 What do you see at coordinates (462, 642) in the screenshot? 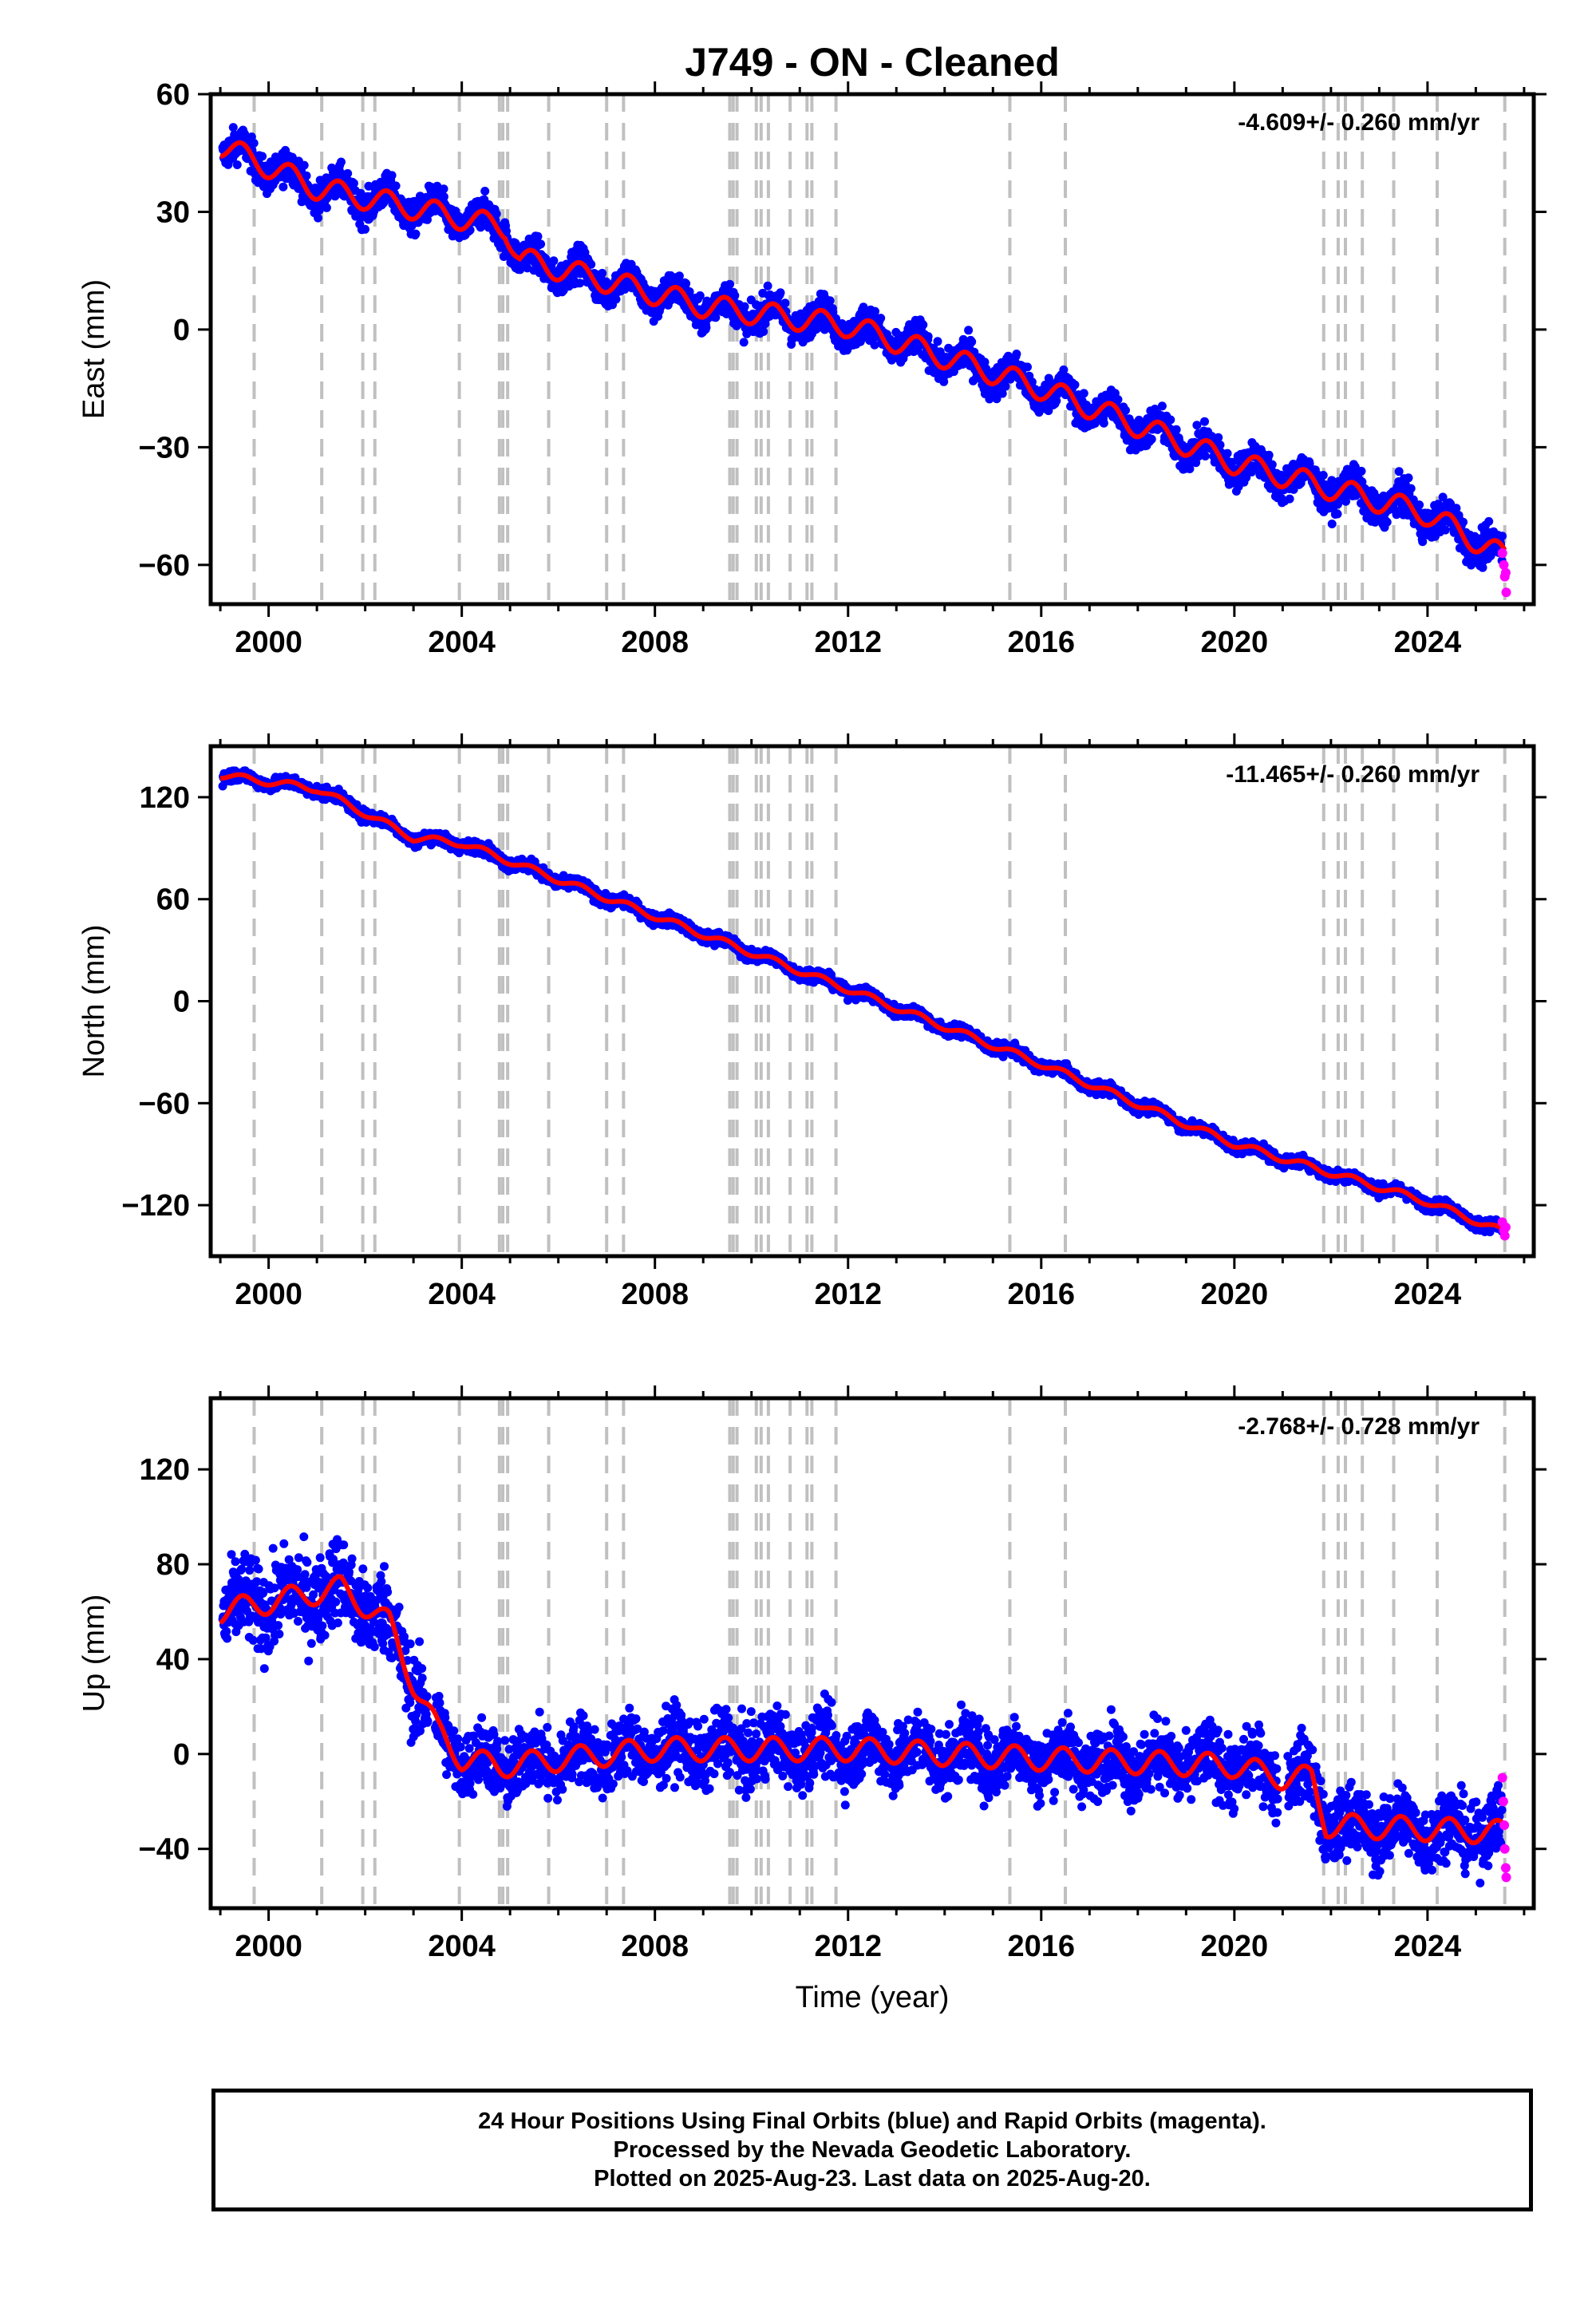
I see `x-tick-label: 2004` at bounding box center [462, 642].